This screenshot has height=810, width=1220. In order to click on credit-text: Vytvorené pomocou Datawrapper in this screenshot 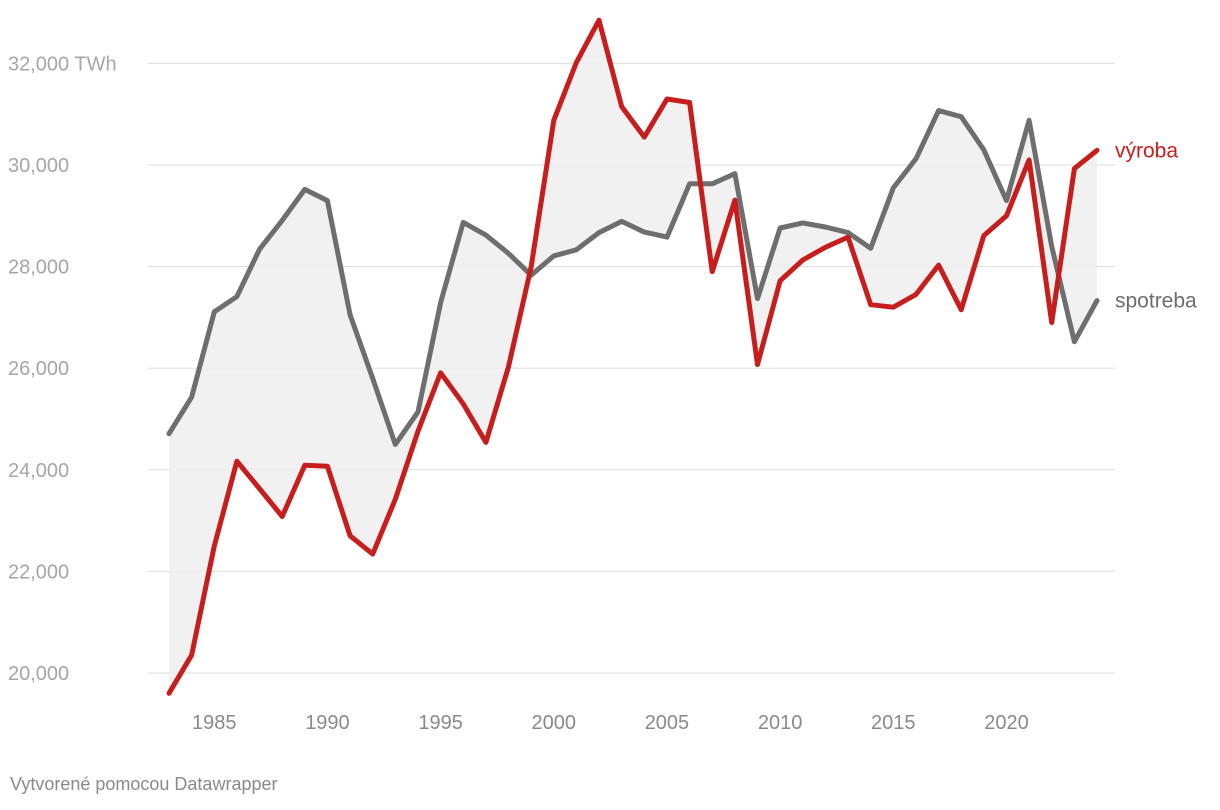, I will do `click(144, 784)`.